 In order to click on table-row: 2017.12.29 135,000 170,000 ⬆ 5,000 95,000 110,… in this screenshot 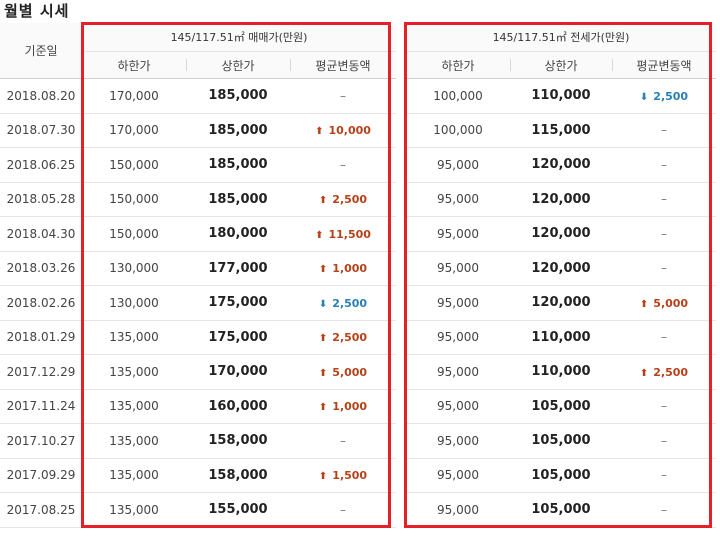, I will do `click(358, 372)`.